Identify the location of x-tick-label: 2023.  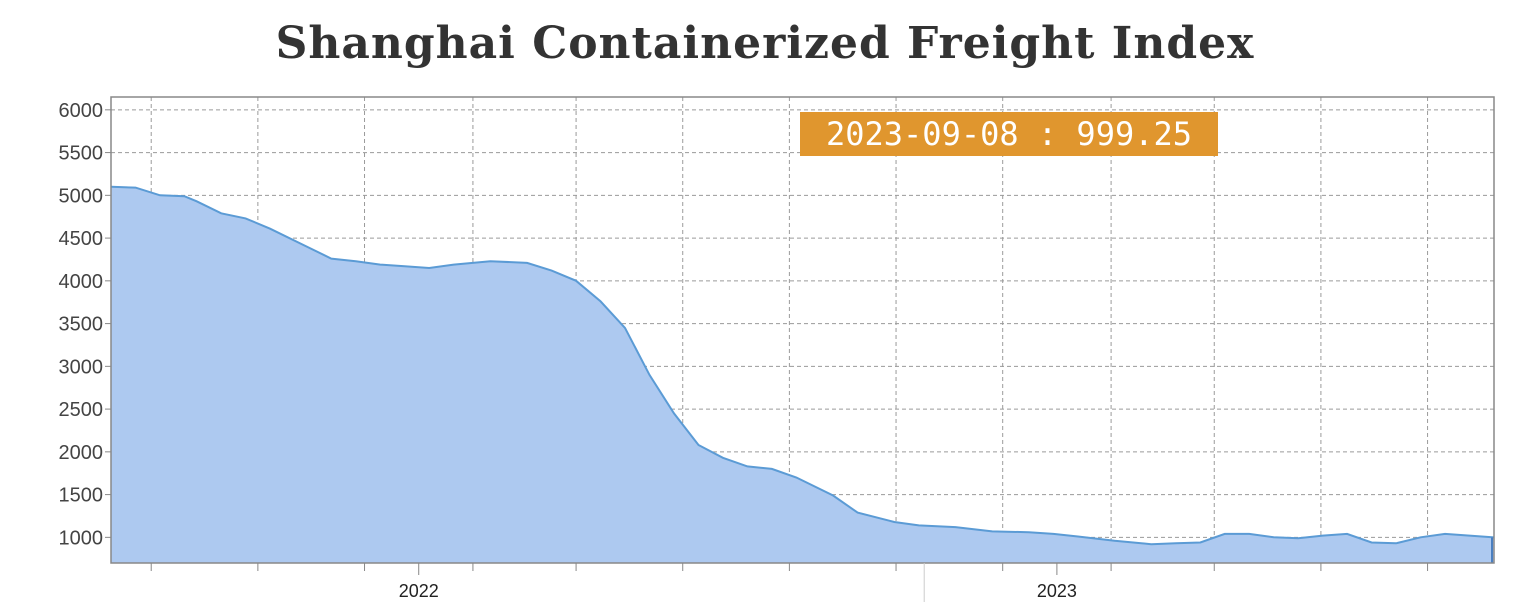
(1057, 591).